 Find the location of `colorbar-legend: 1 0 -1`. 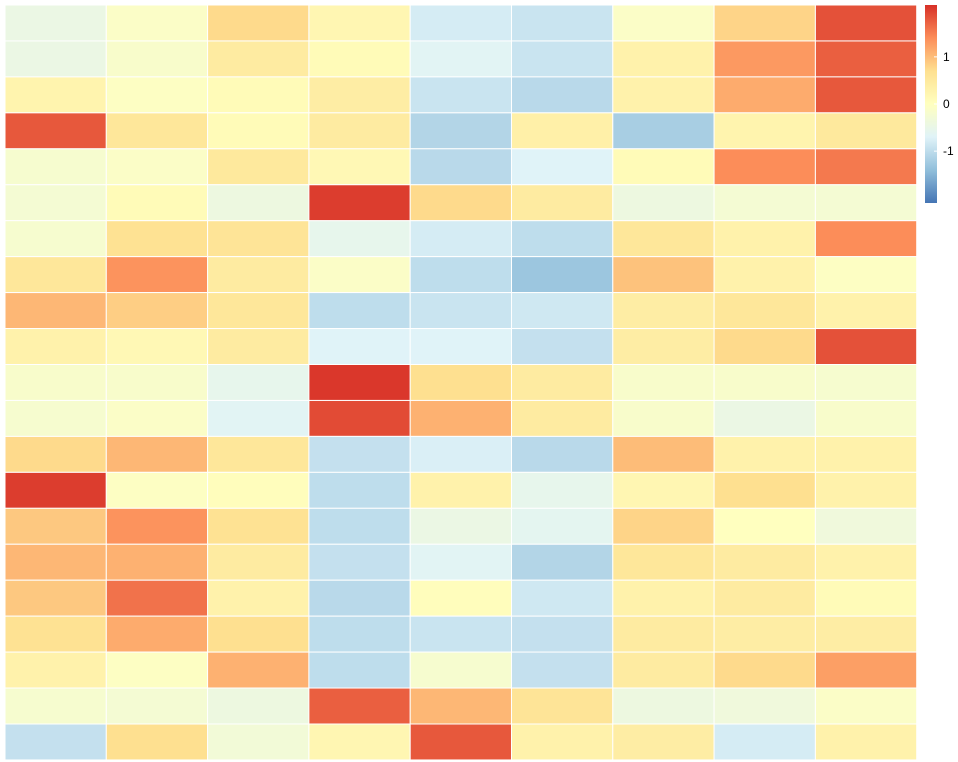

colorbar-legend: 1 0 -1 is located at coordinates (939, 104).